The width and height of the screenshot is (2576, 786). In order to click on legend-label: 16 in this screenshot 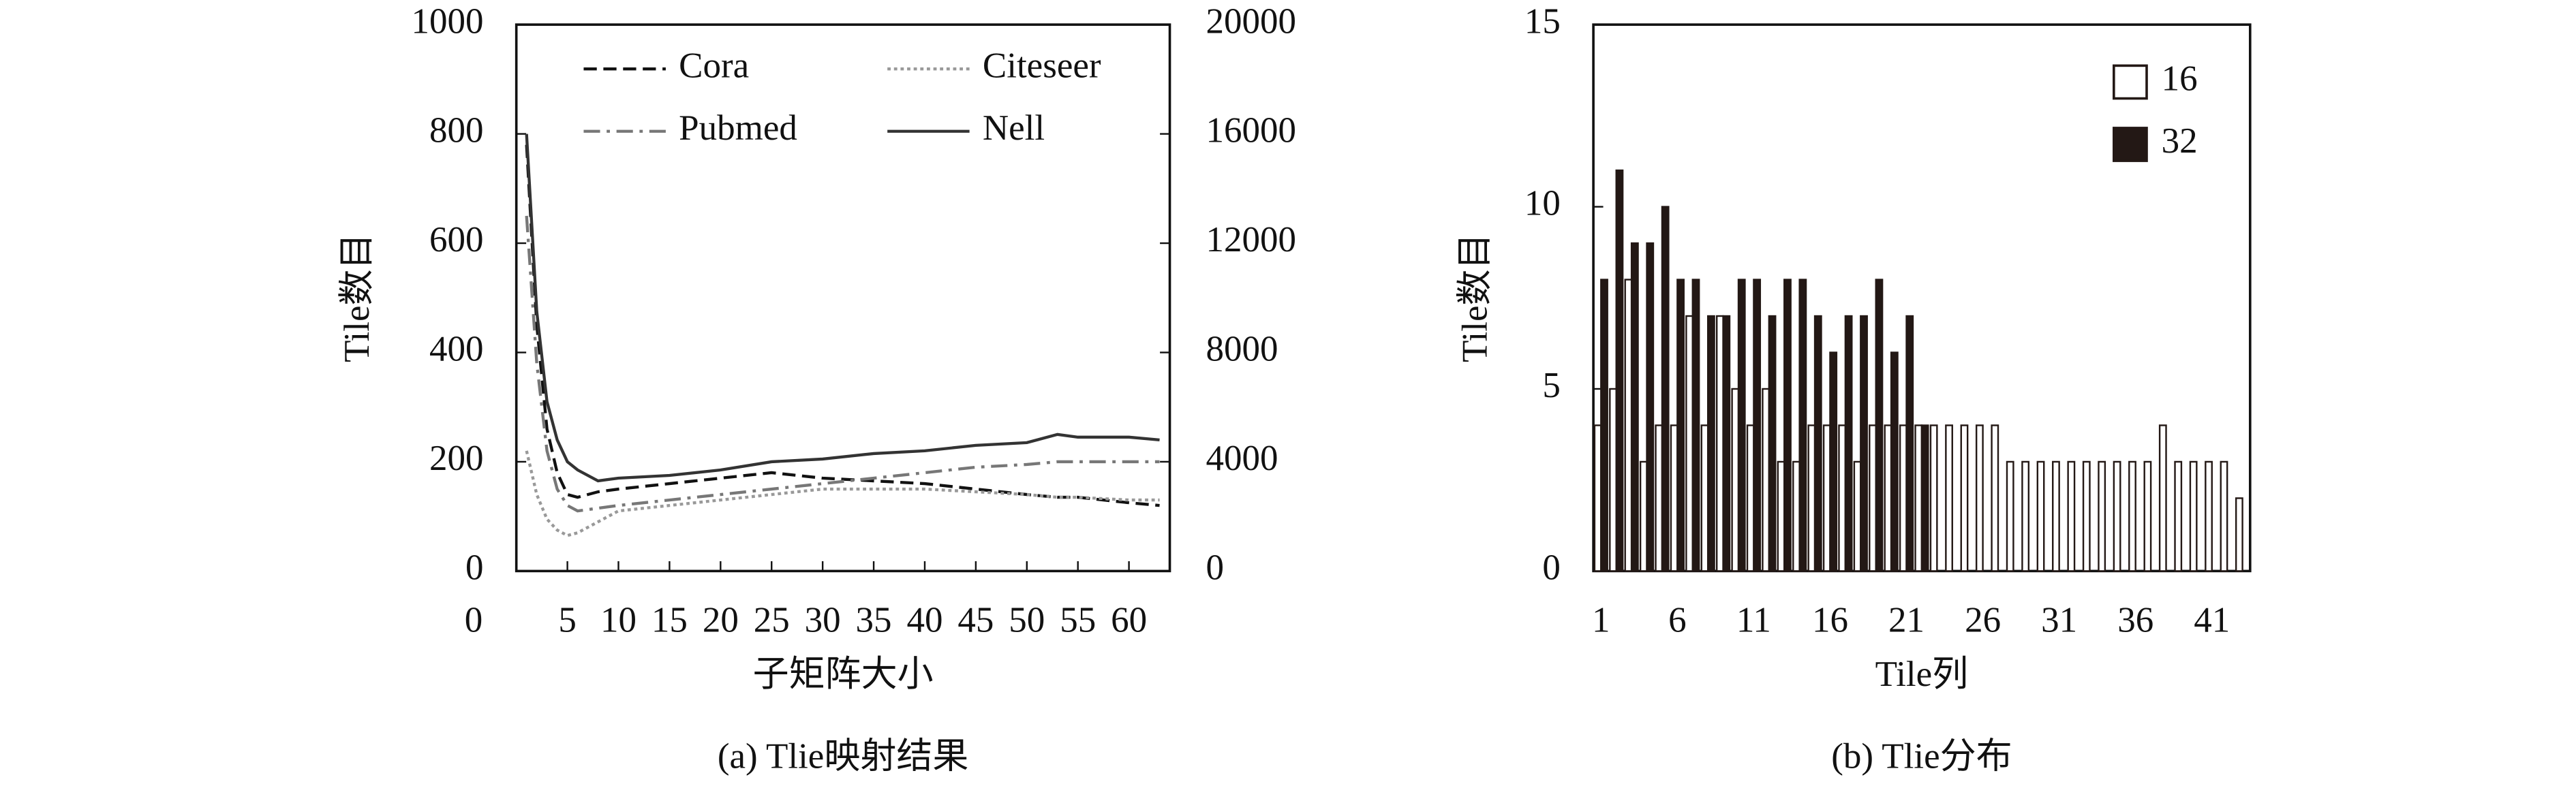, I will do `click(2180, 79)`.